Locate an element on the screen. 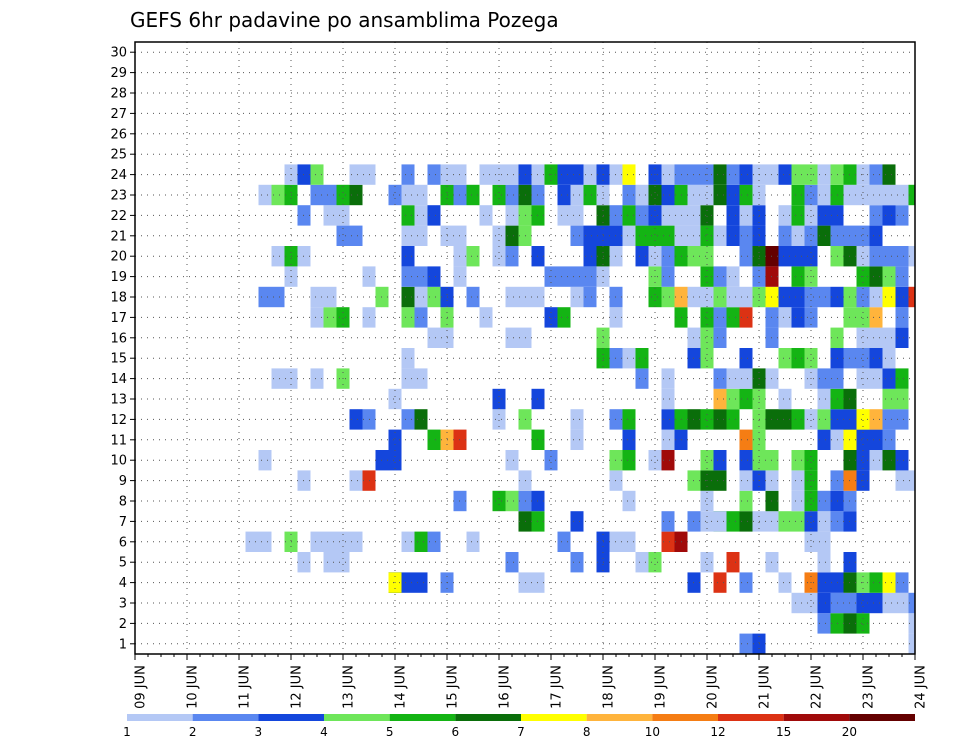 The height and width of the screenshot is (746, 960). y-tick-label: 8 is located at coordinates (123, 502).